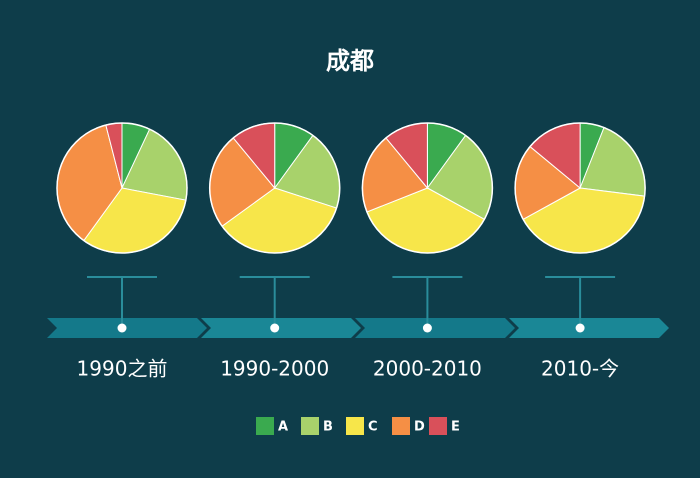  Describe the element at coordinates (283, 427) in the screenshot. I see `legend-label: A` at that location.